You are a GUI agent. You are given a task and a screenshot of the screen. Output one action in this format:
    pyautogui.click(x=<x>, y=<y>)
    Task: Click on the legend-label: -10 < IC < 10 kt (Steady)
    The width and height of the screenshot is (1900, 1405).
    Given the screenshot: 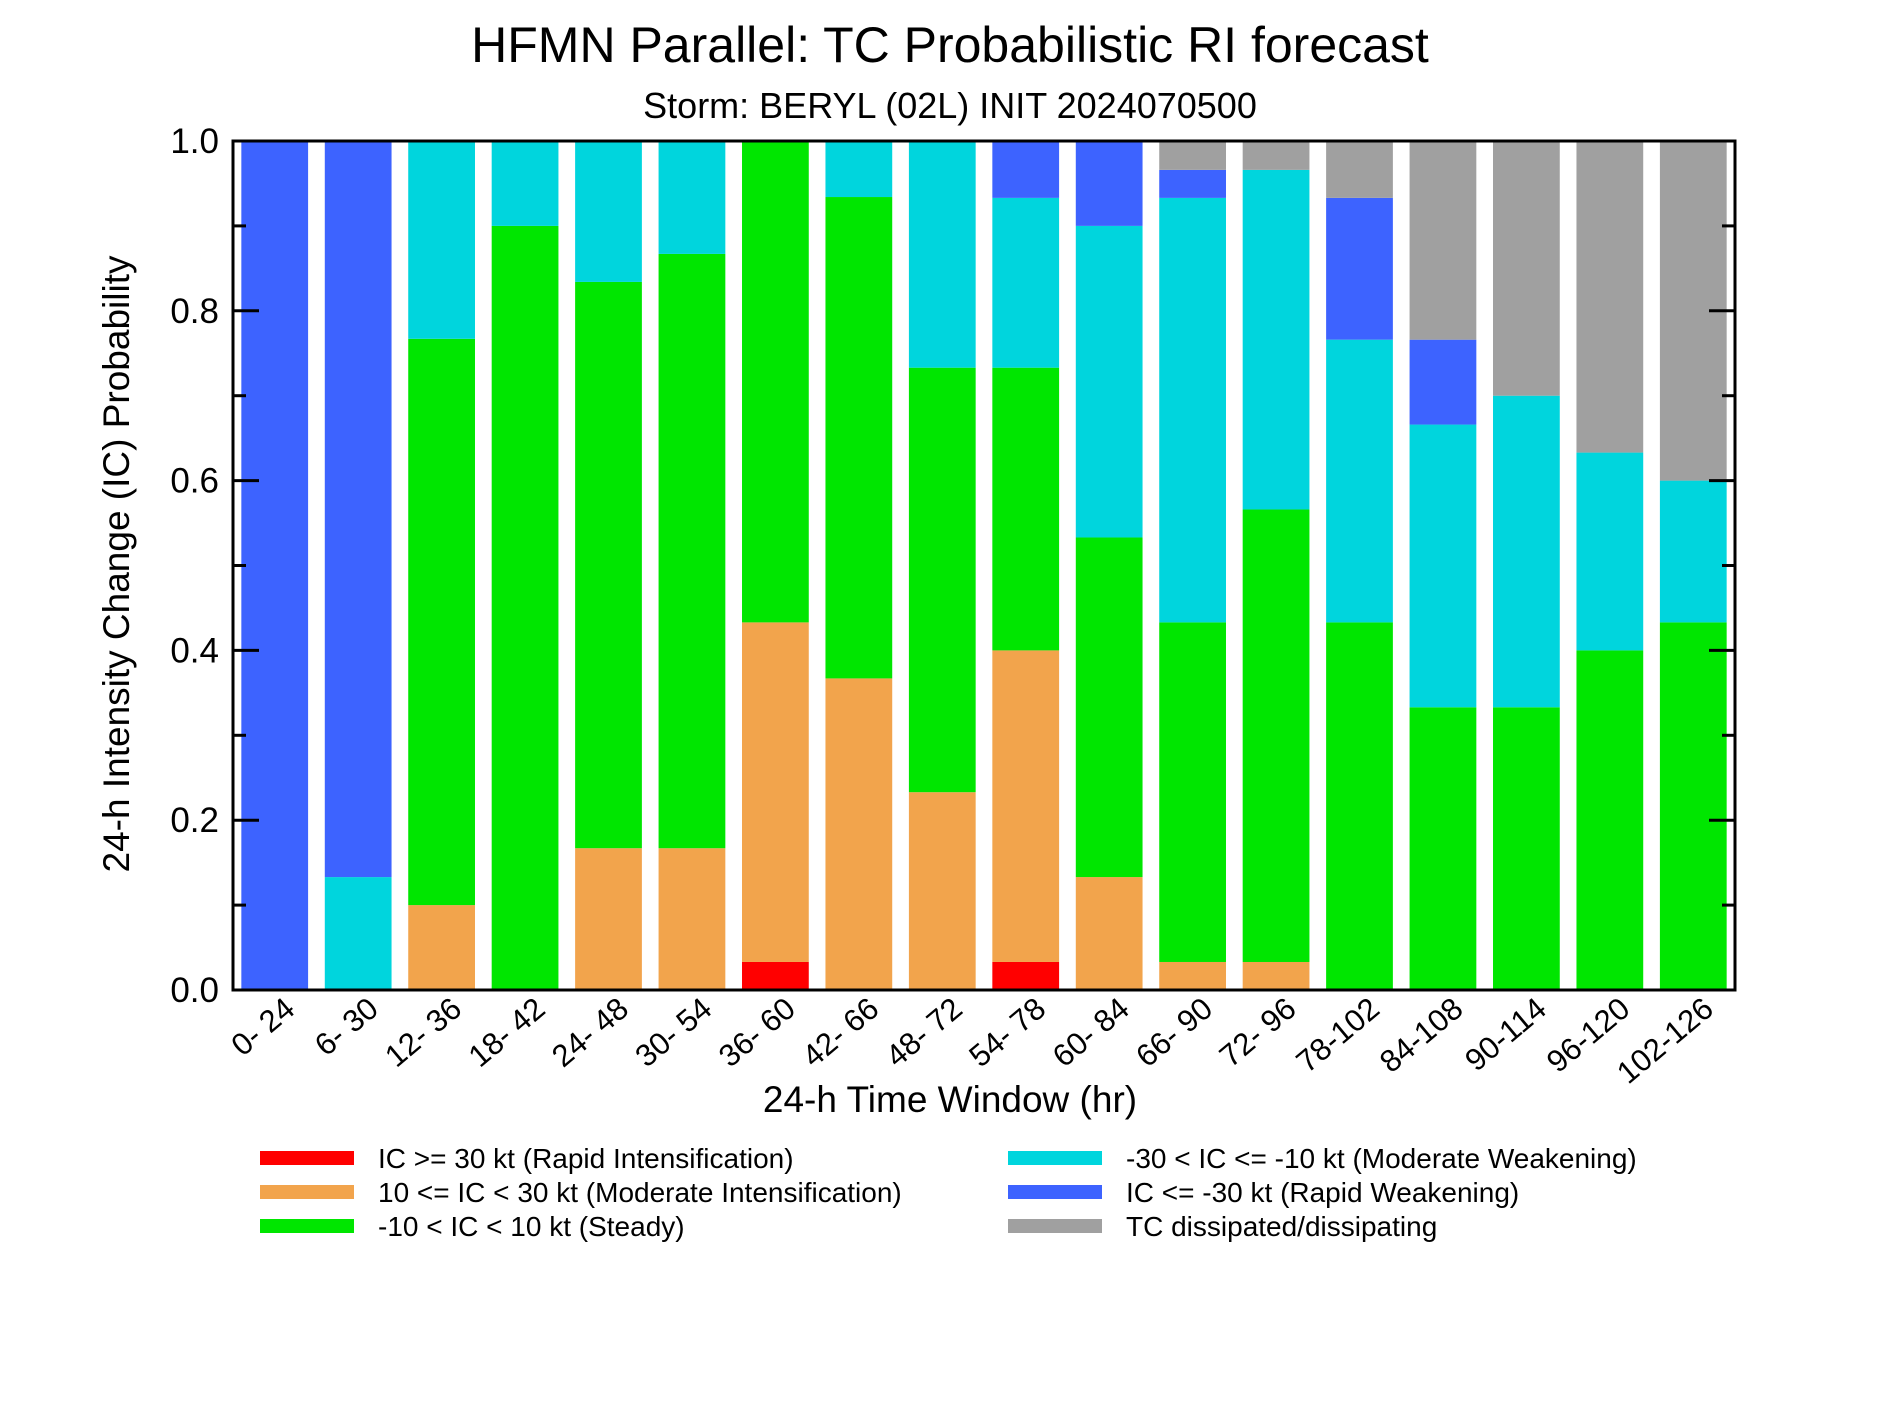 What is the action you would take?
    pyautogui.click(x=531, y=1226)
    